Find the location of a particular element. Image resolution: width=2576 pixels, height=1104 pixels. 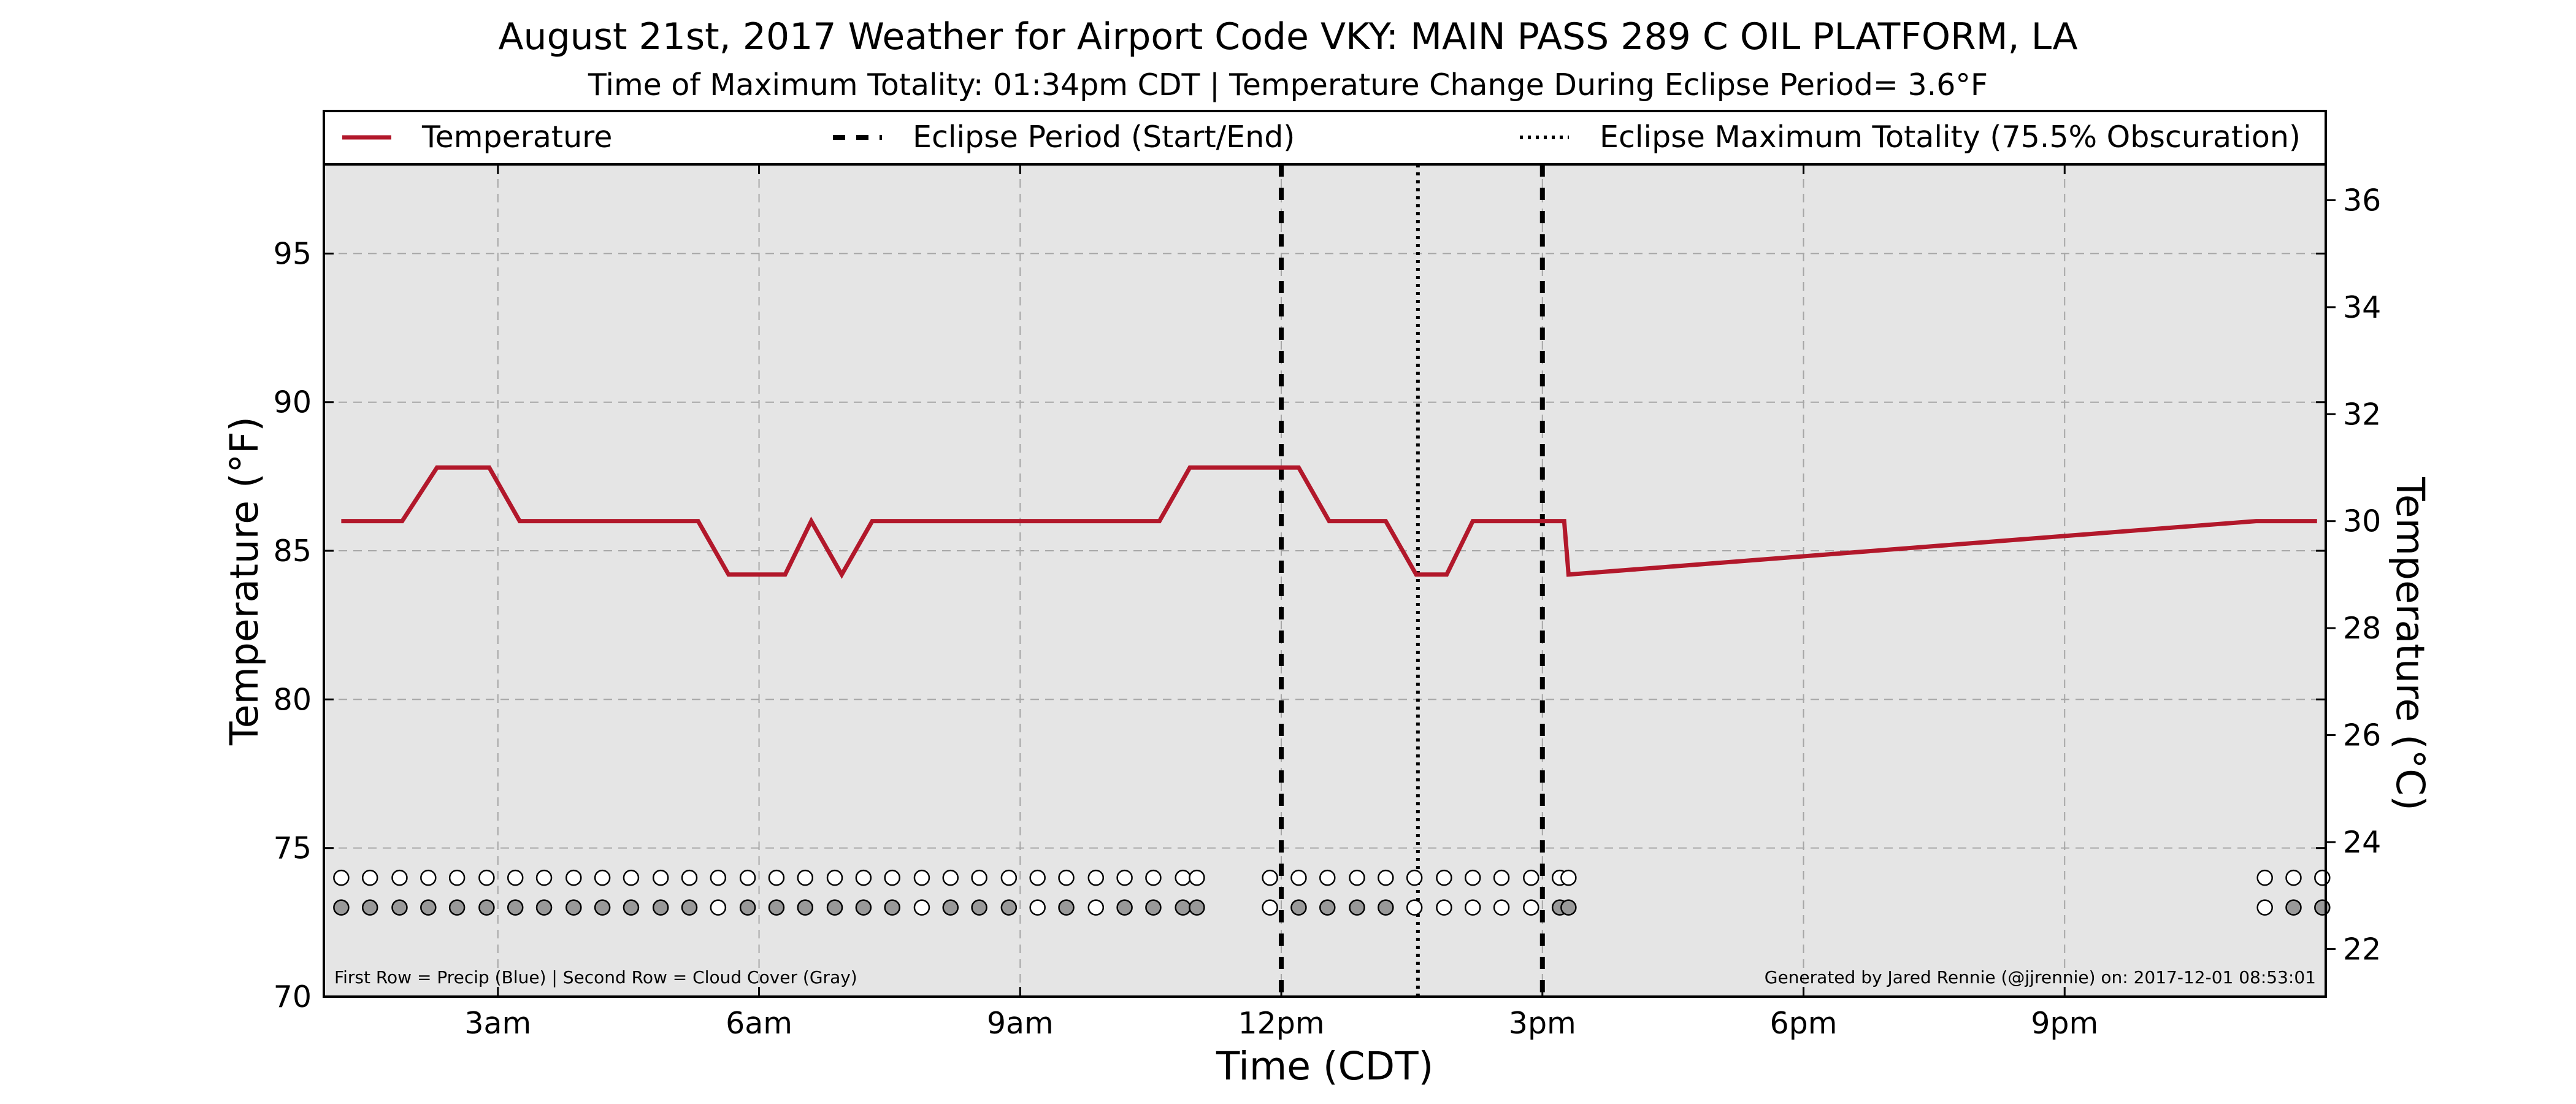

x-tick-label: 3am is located at coordinates (497, 1023).